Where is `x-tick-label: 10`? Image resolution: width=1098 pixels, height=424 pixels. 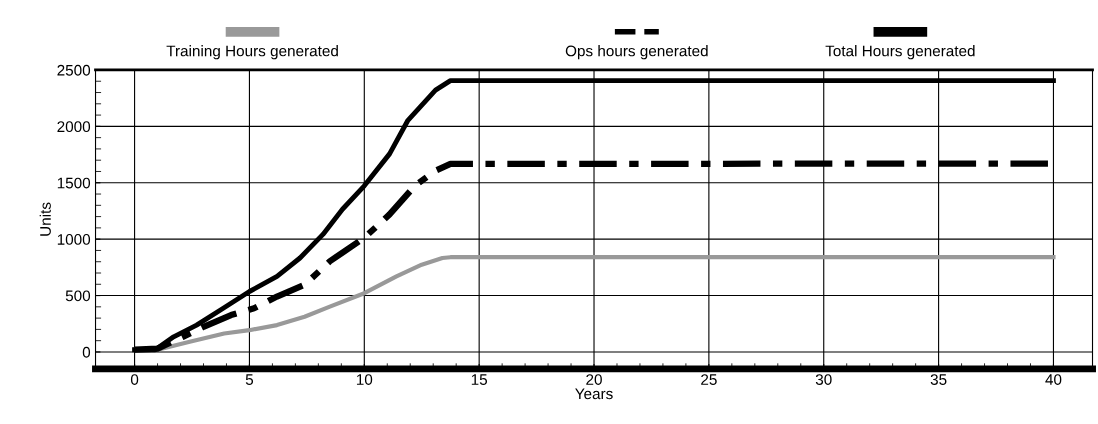 x-tick-label: 10 is located at coordinates (364, 379).